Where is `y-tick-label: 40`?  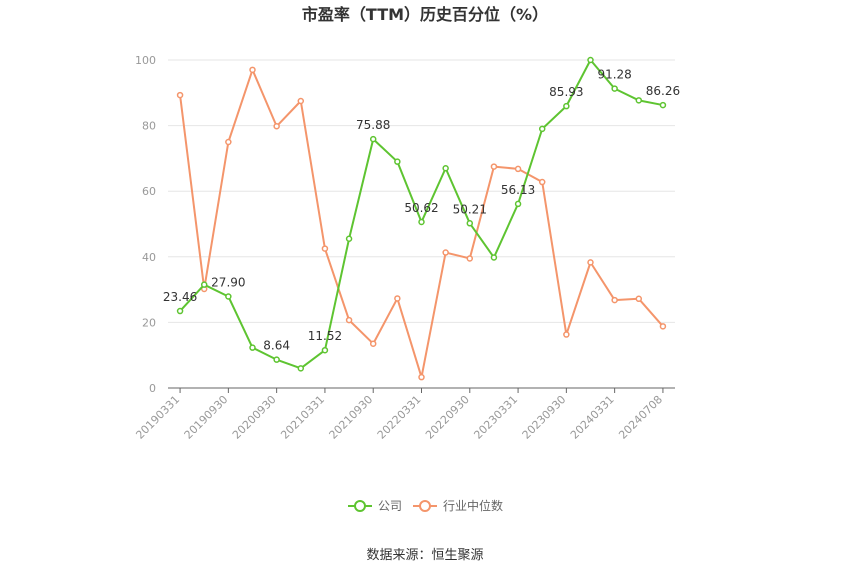 y-tick-label: 40 is located at coordinates (149, 257).